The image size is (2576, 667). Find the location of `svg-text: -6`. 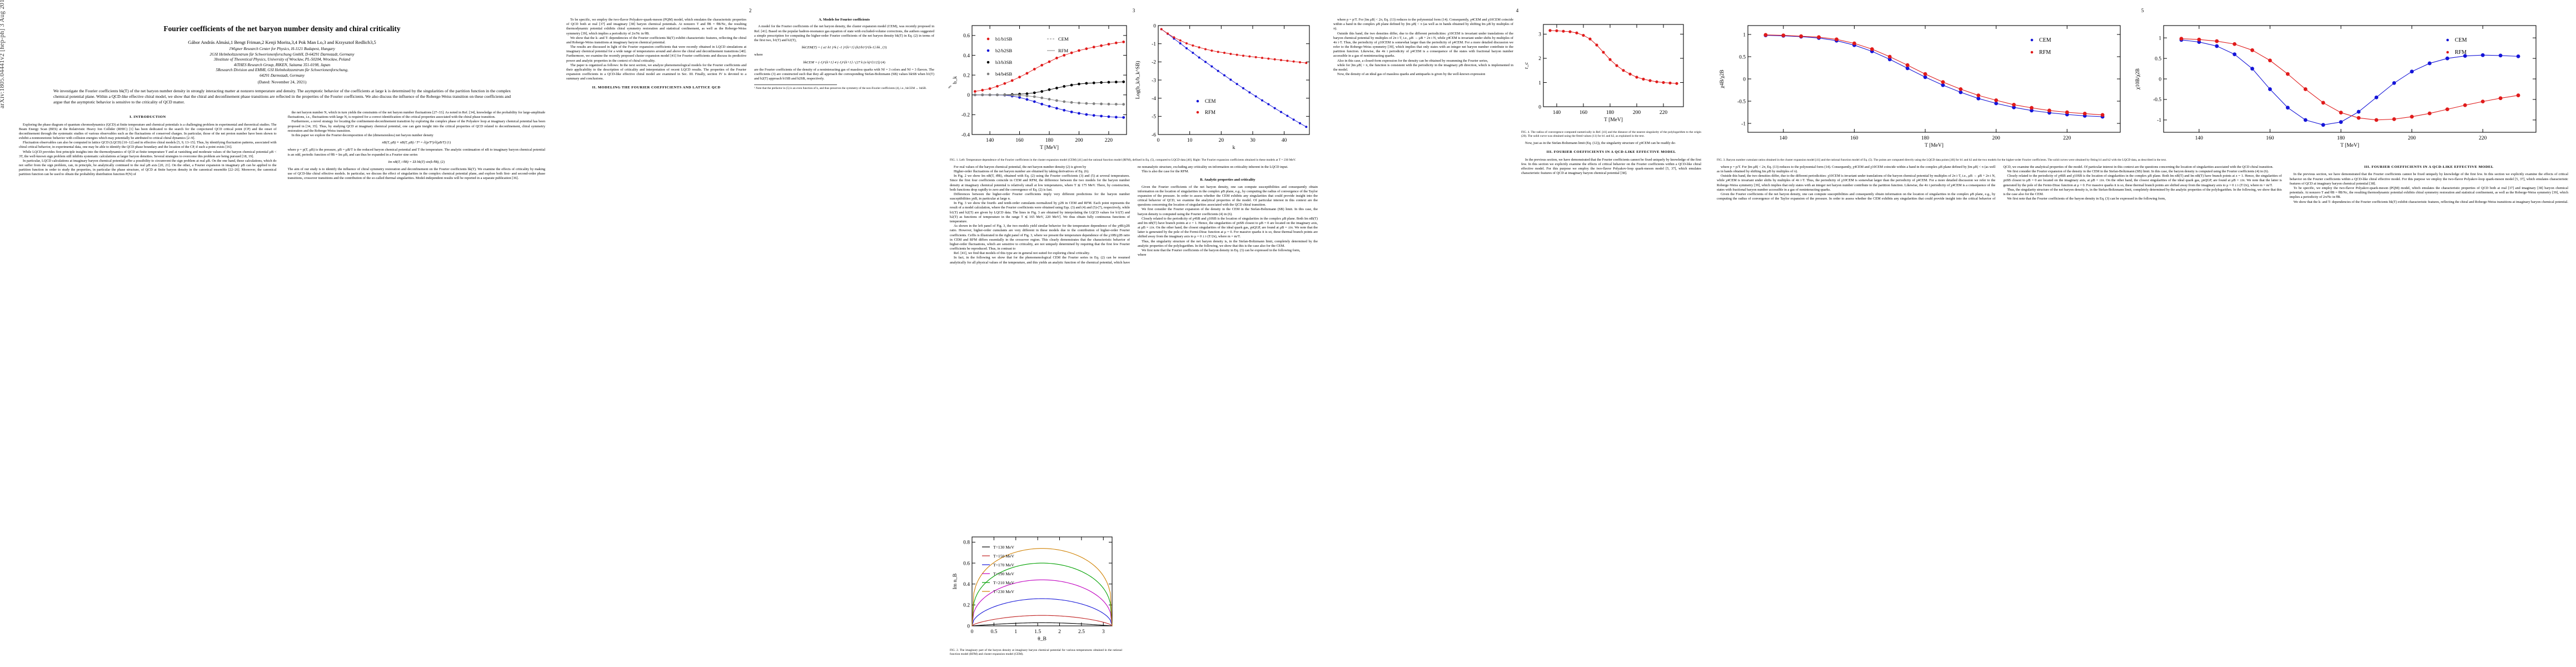

svg-text: -6 is located at coordinates (1154, 135).